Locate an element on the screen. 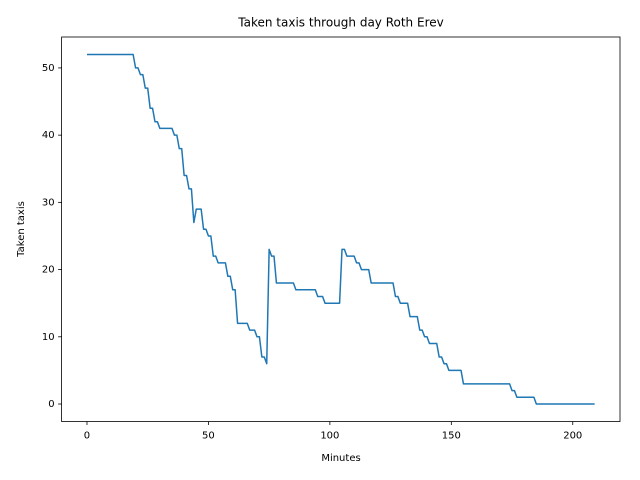 The image size is (640, 480). y-tick-label: 30 is located at coordinates (48, 202).